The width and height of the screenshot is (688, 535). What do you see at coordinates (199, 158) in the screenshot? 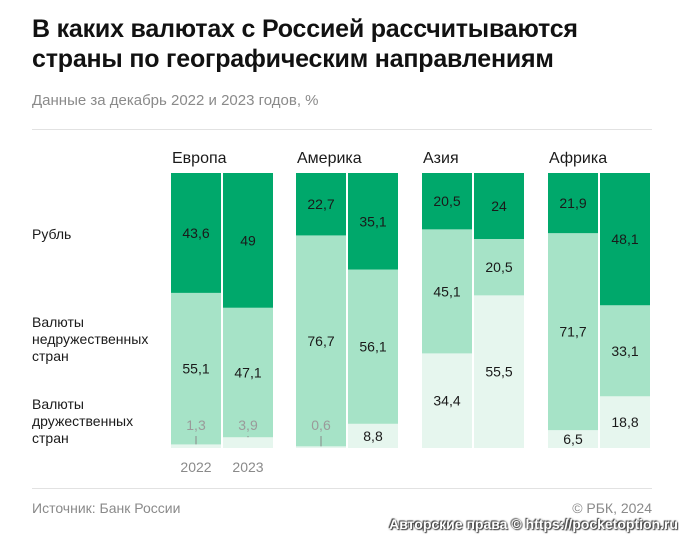
I see `region-label: Европа` at bounding box center [199, 158].